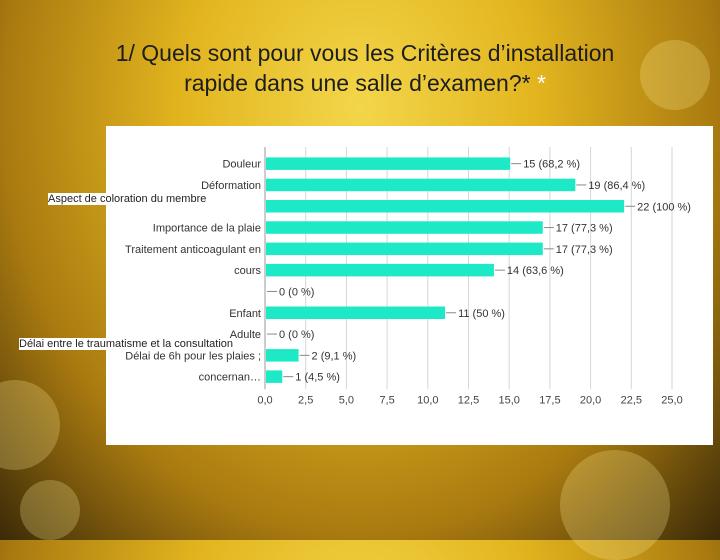  I want to click on data-label: 11 (50 %), so click(481, 314).